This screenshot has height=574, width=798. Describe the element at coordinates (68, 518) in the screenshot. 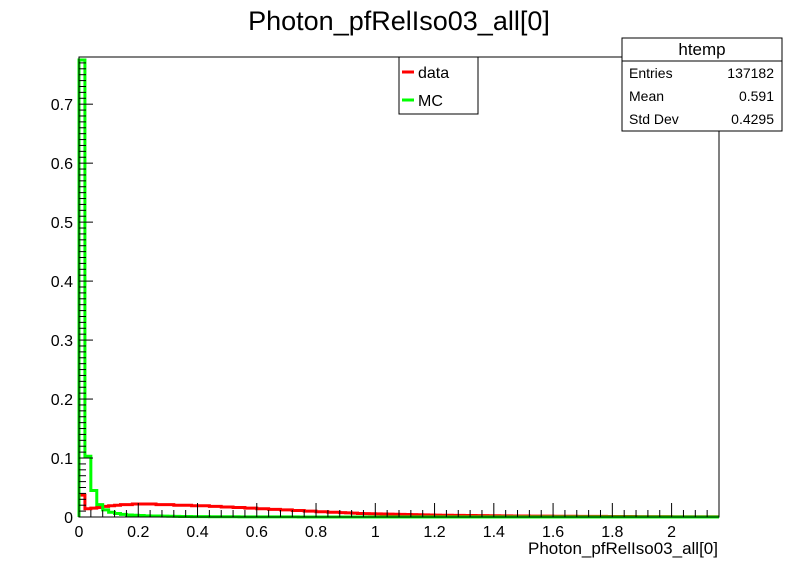

I see `y-tick-label: 0` at that location.